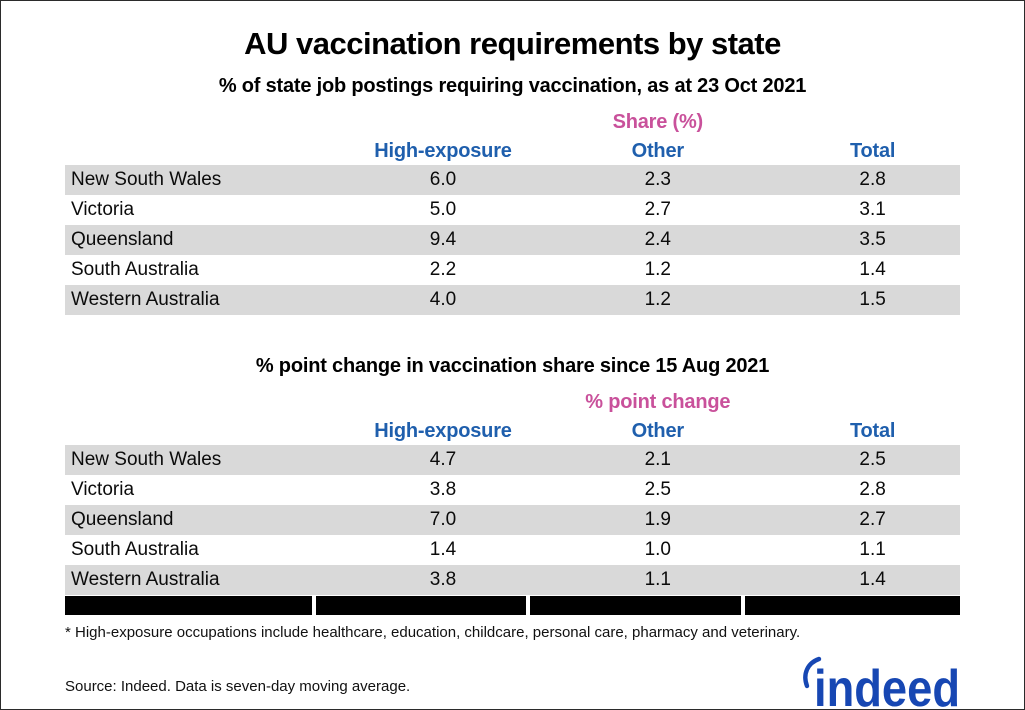  What do you see at coordinates (657, 209) in the screenshot?
I see `value-other: 2.7` at bounding box center [657, 209].